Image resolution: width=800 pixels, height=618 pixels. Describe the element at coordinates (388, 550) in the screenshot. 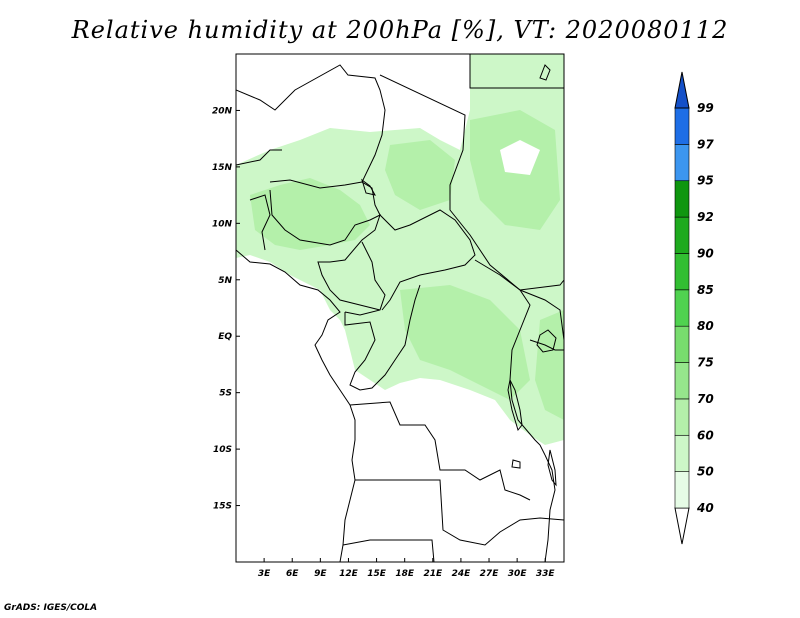

I see `border-south` at that location.